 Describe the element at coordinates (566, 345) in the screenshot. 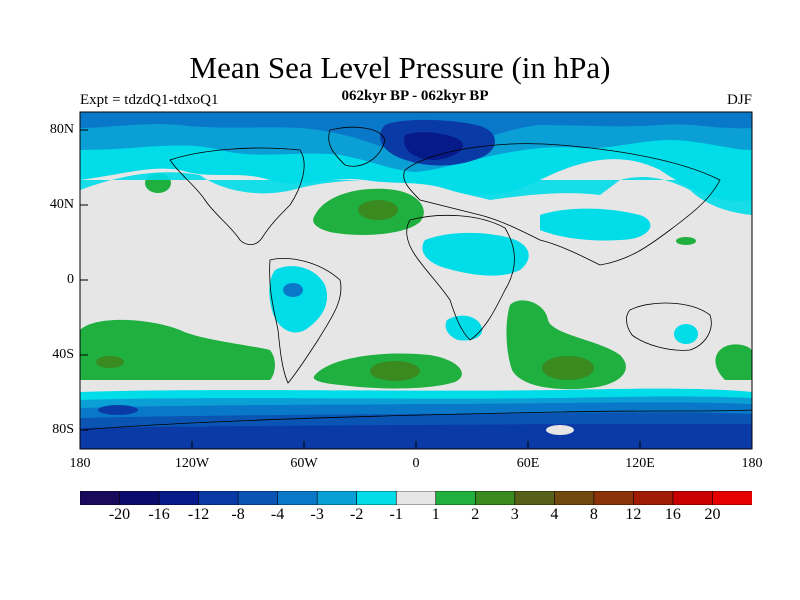

I see `south-indian-high` at that location.